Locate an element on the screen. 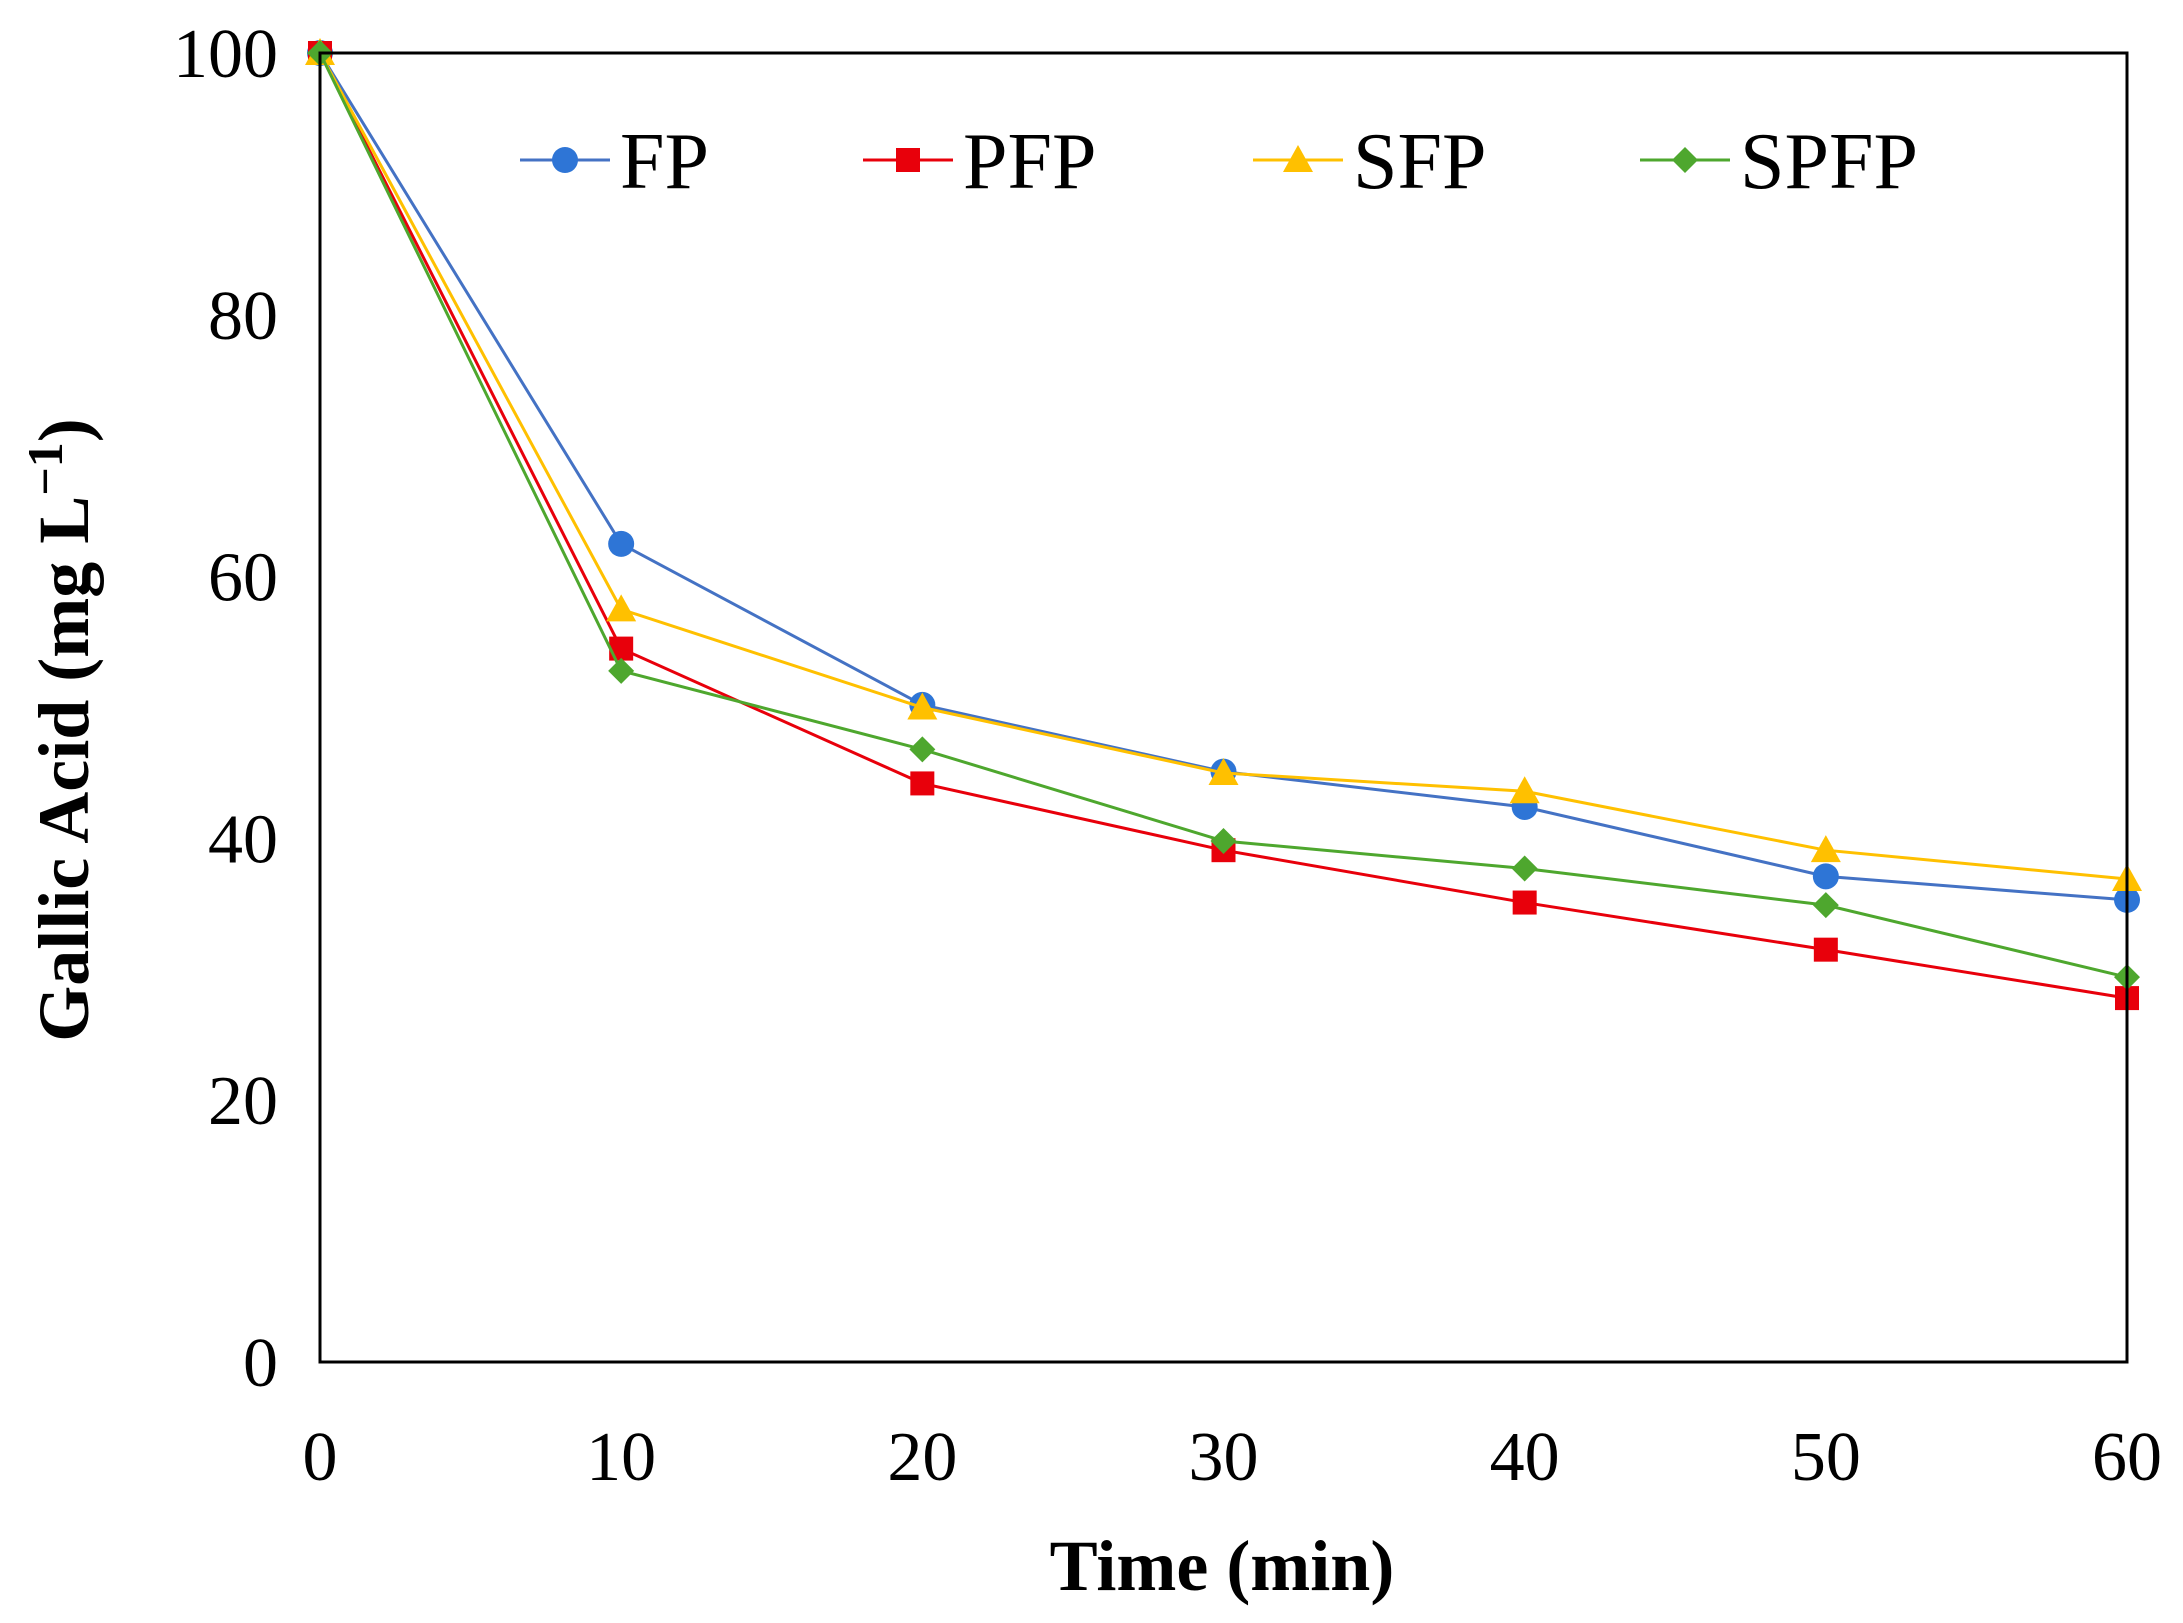  y-tick-label-0: 0 is located at coordinates (260, 1363).